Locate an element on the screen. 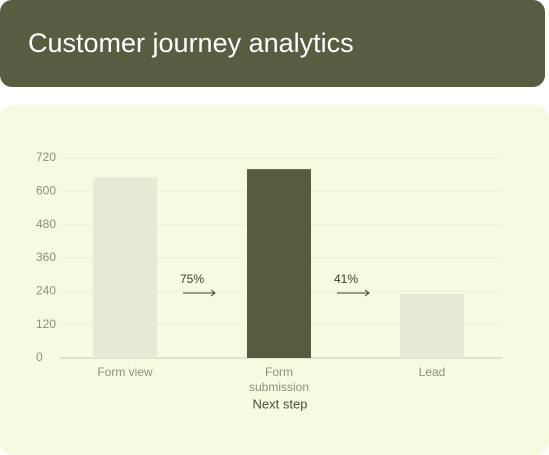  x-tick-label: Form submission is located at coordinates (279, 379).